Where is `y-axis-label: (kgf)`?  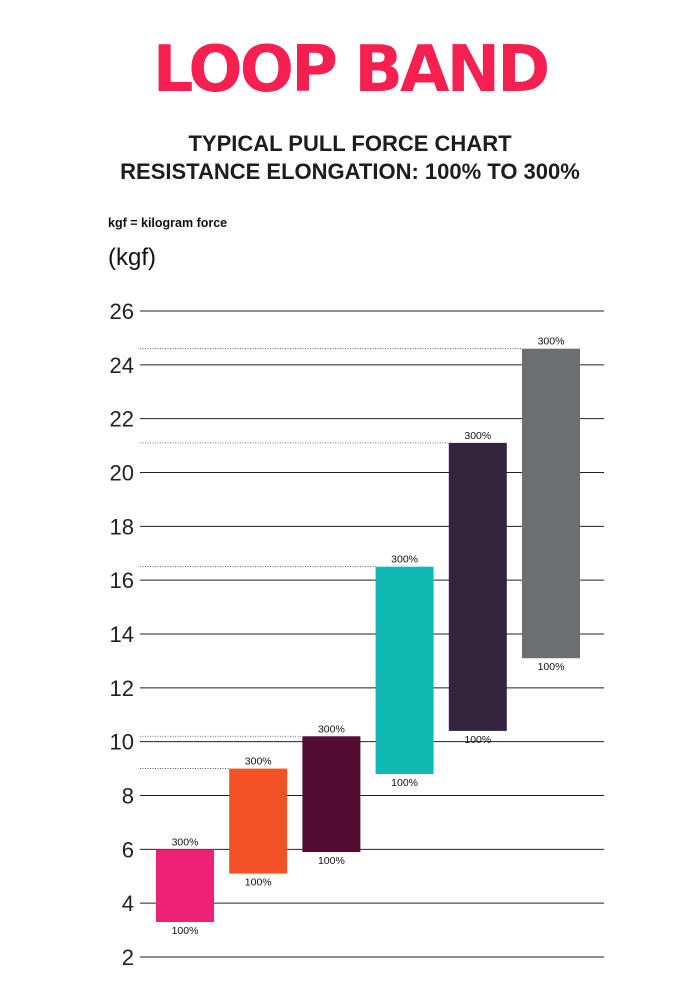
y-axis-label: (kgf) is located at coordinates (132, 257).